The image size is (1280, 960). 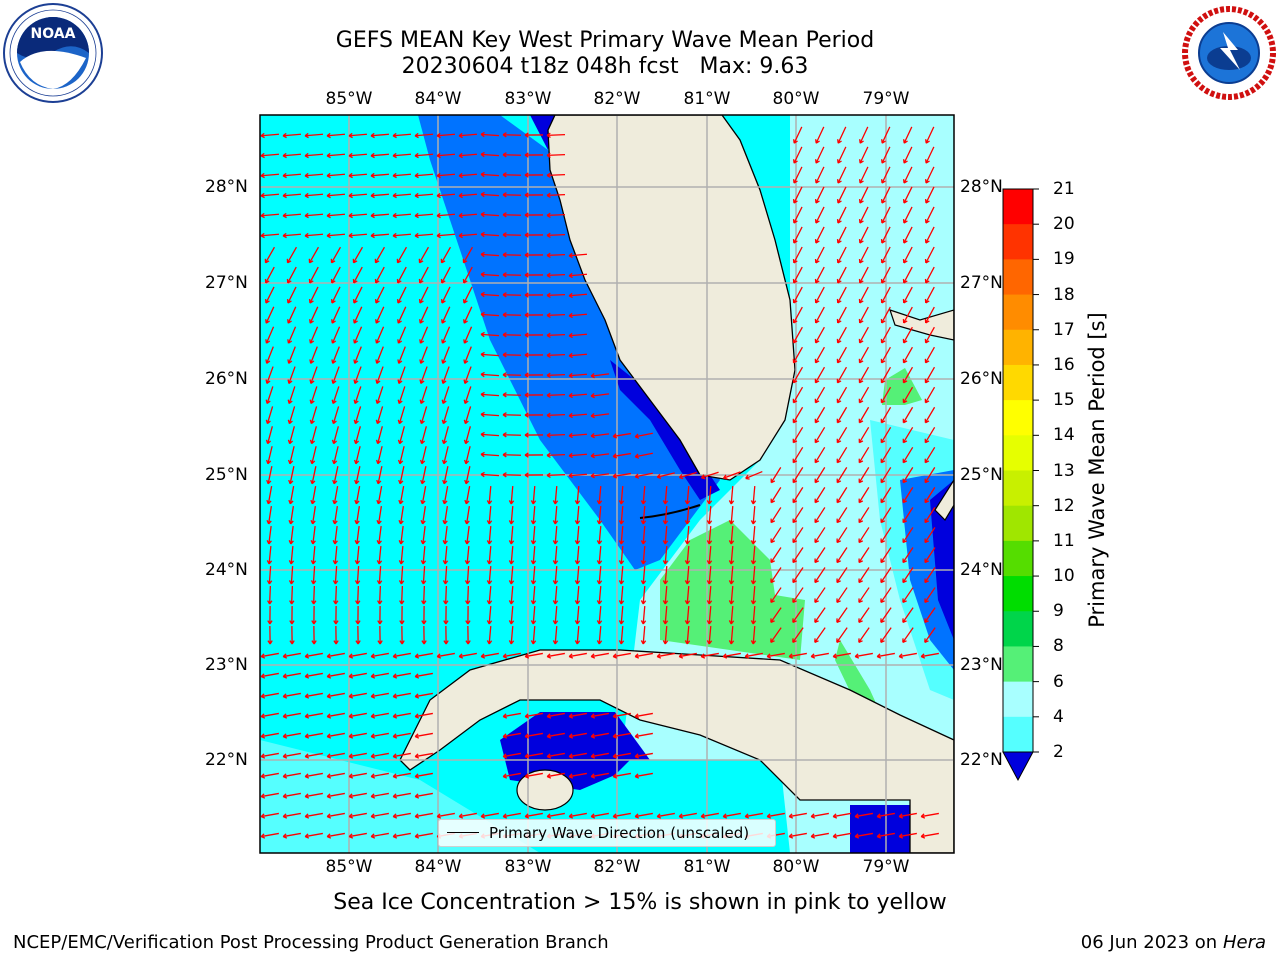 What do you see at coordinates (1064, 505) in the screenshot?
I see `colorbar-tick-label: 12` at bounding box center [1064, 505].